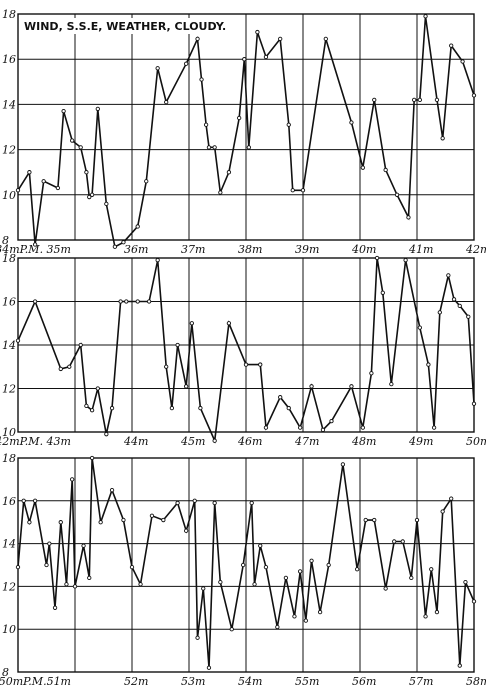 The image size is (486, 700). I want to click on y-tick-label-0-4: 16, so click(9, 59).